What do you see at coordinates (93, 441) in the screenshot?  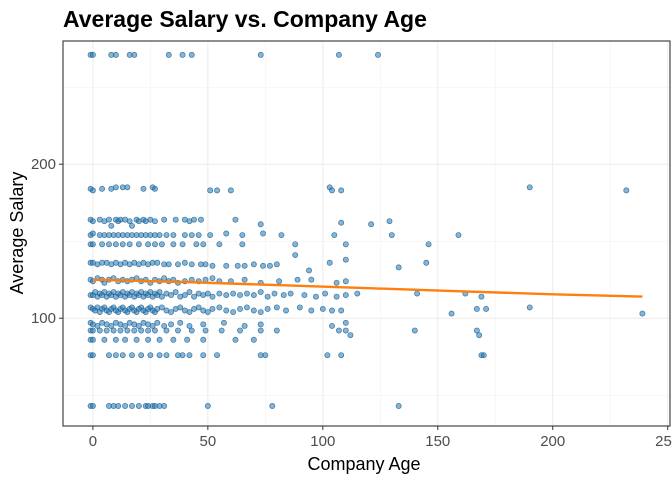 I see `x-tick-label: 0` at bounding box center [93, 441].